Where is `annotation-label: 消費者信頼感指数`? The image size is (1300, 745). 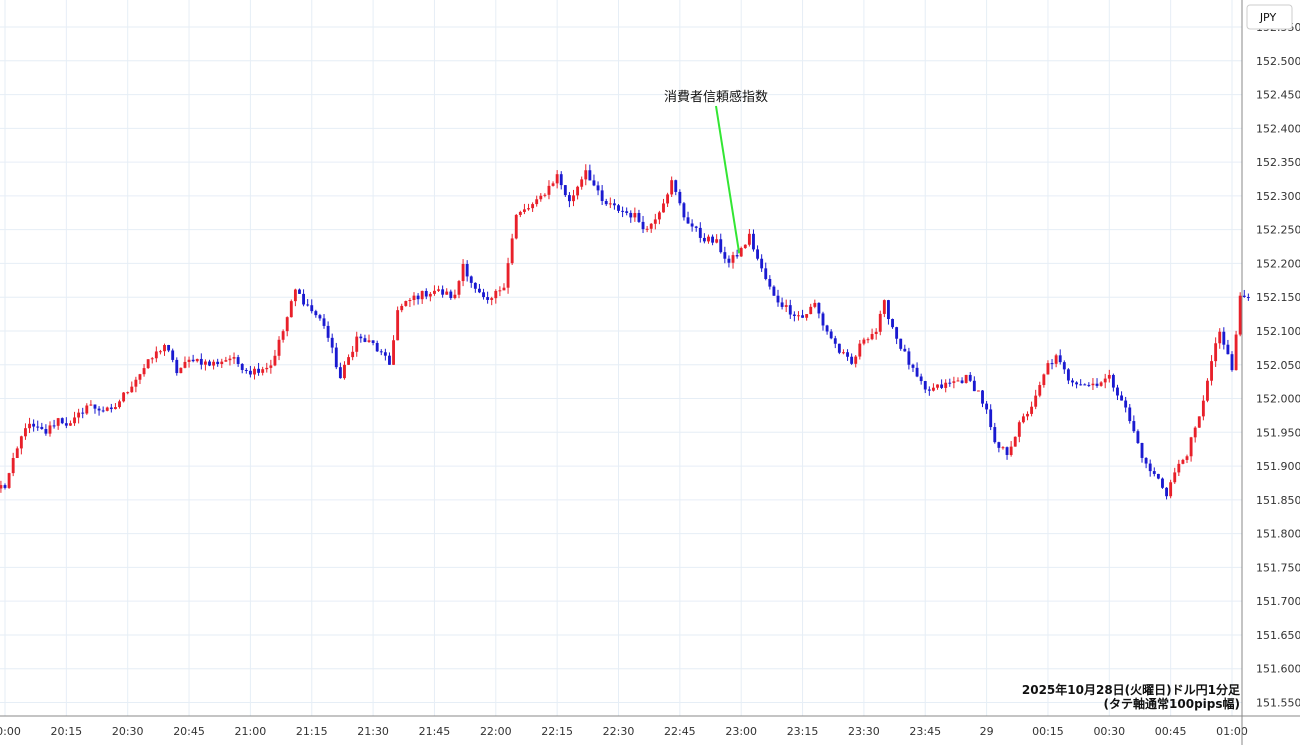
annotation-label: 消費者信頼感指数 is located at coordinates (716, 97).